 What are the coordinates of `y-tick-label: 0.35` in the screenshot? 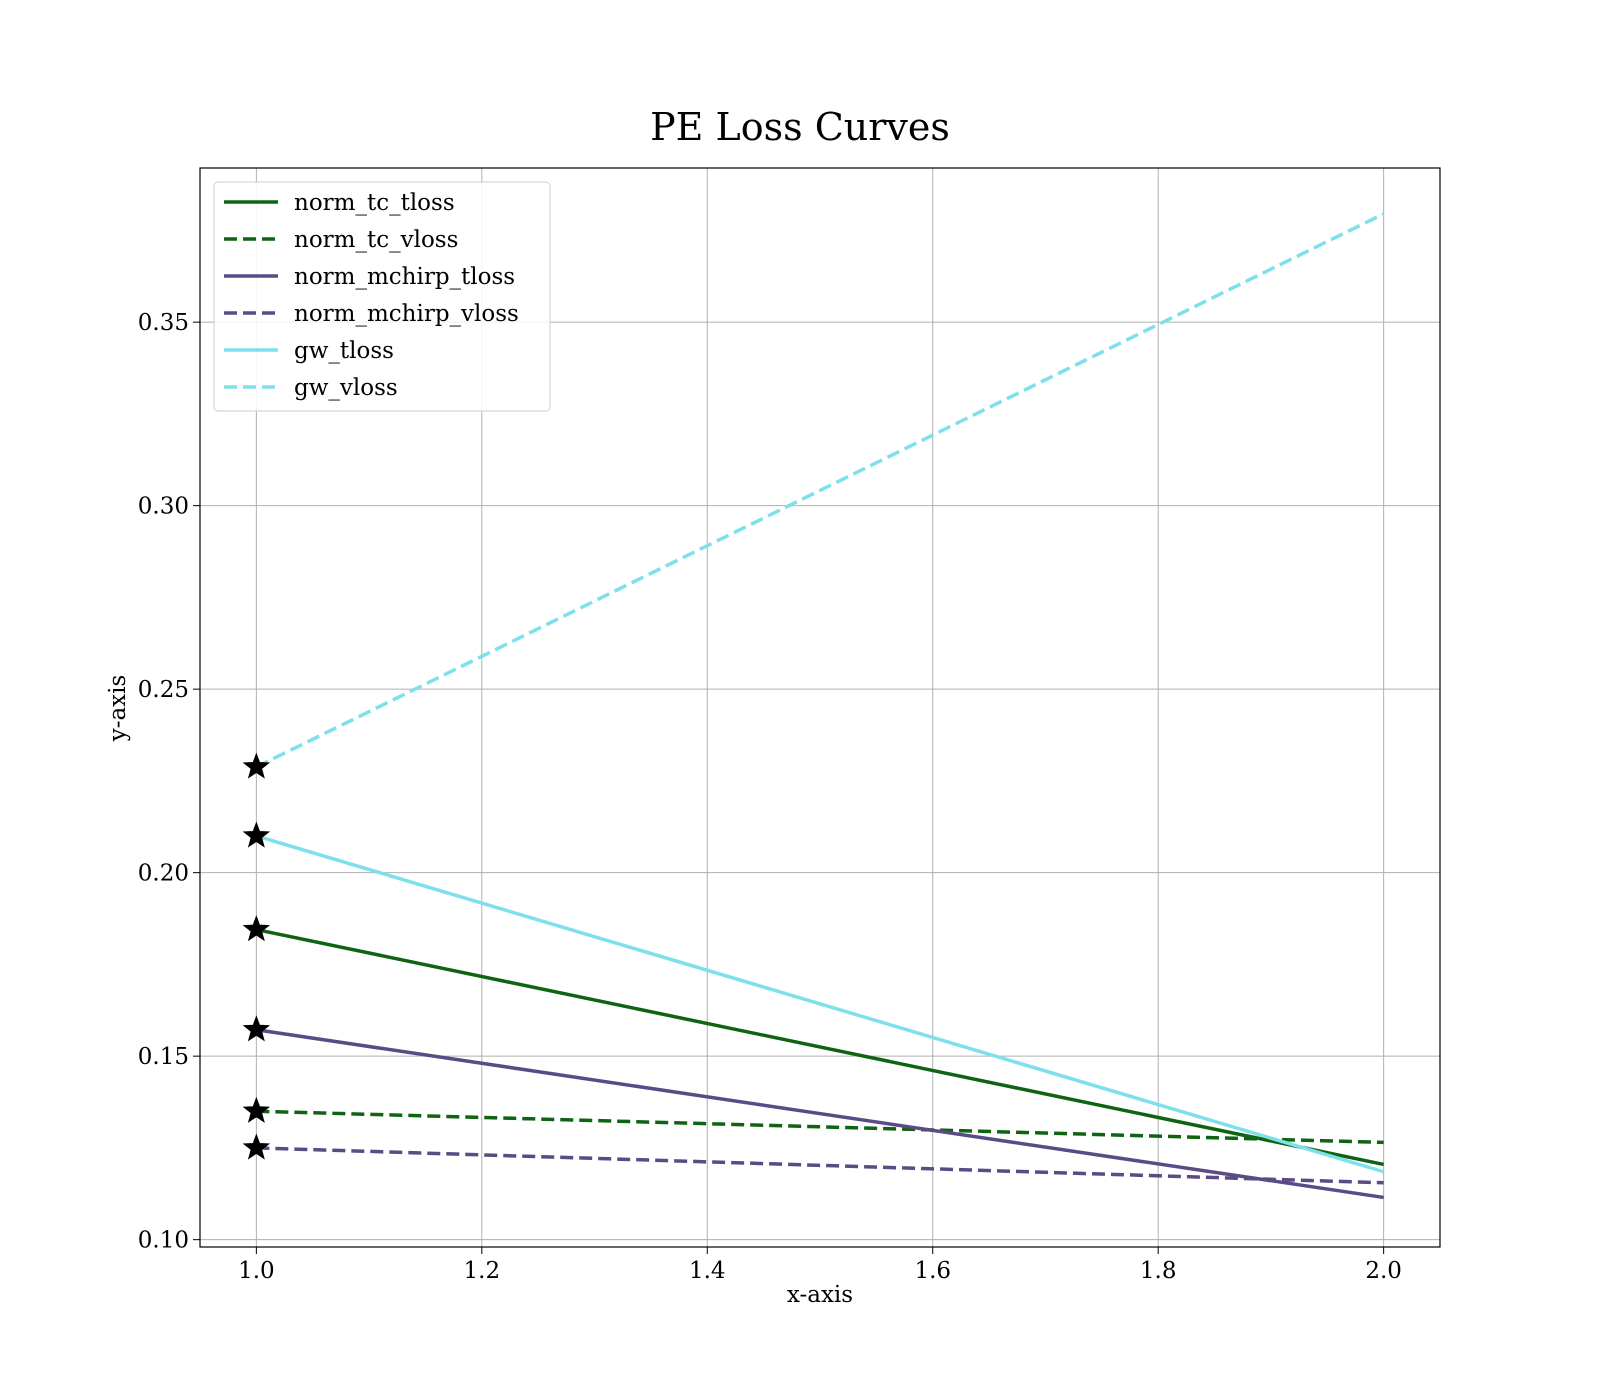 It's located at (163, 323).